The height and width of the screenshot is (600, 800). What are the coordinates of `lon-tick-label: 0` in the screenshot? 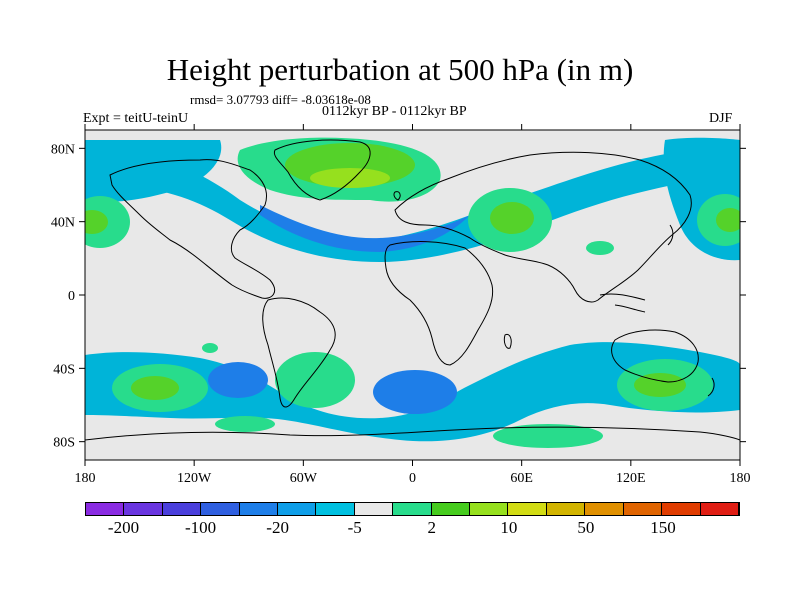 It's located at (412, 478).